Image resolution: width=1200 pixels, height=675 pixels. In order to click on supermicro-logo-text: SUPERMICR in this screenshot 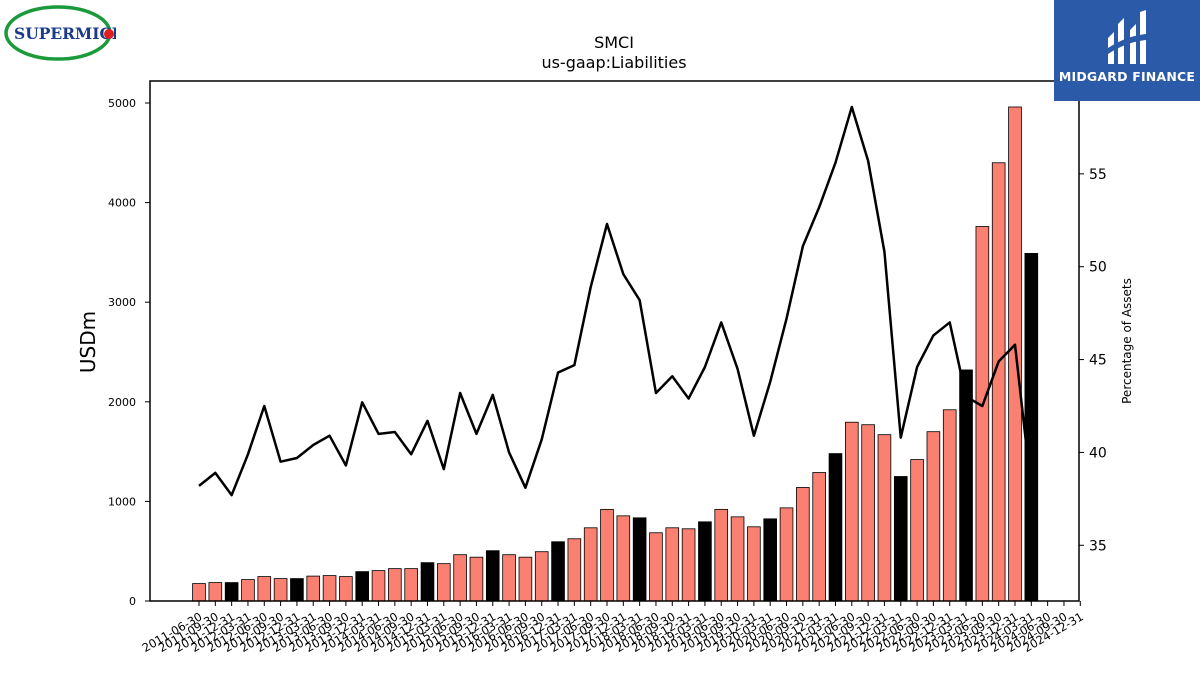, I will do `click(65, 33)`.